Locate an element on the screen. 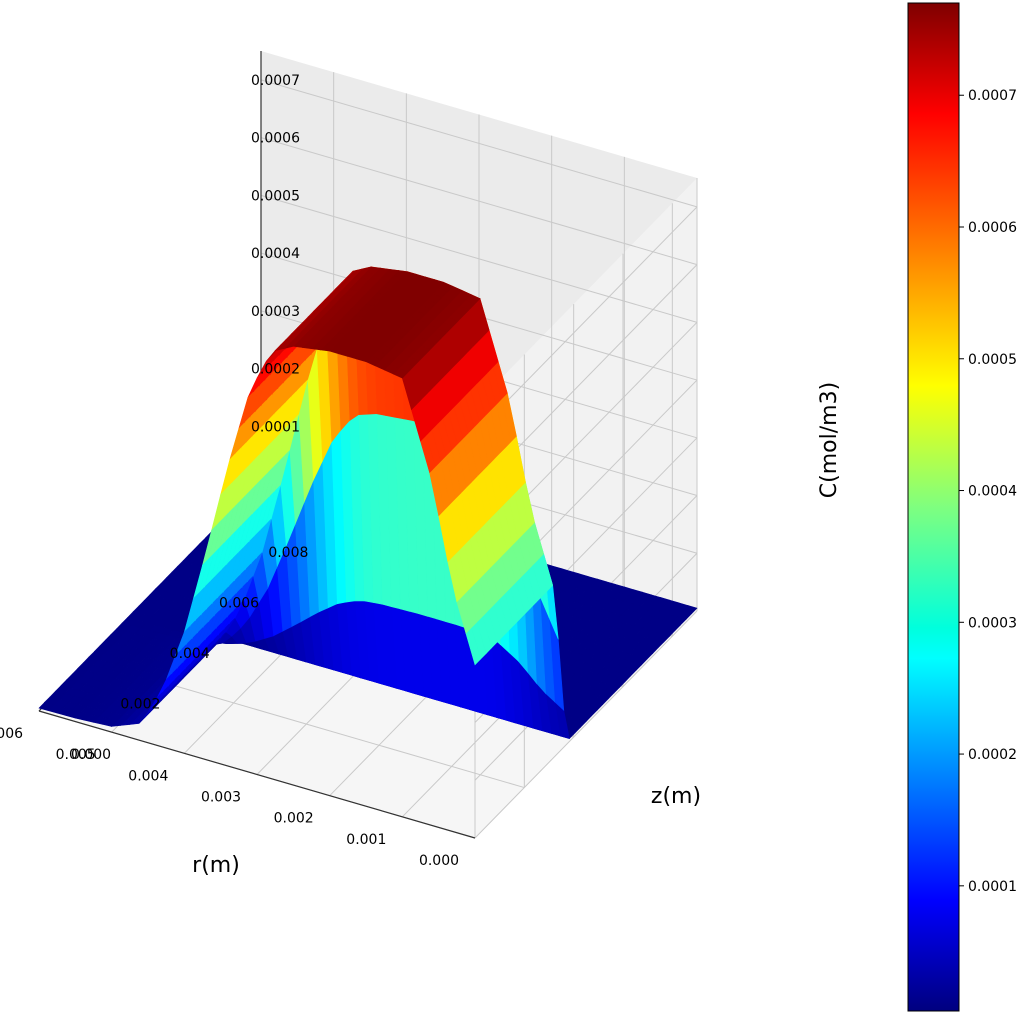 This screenshot has width=1024, height=1014. z-axis-label: C(mol/m3) is located at coordinates (829, 440).